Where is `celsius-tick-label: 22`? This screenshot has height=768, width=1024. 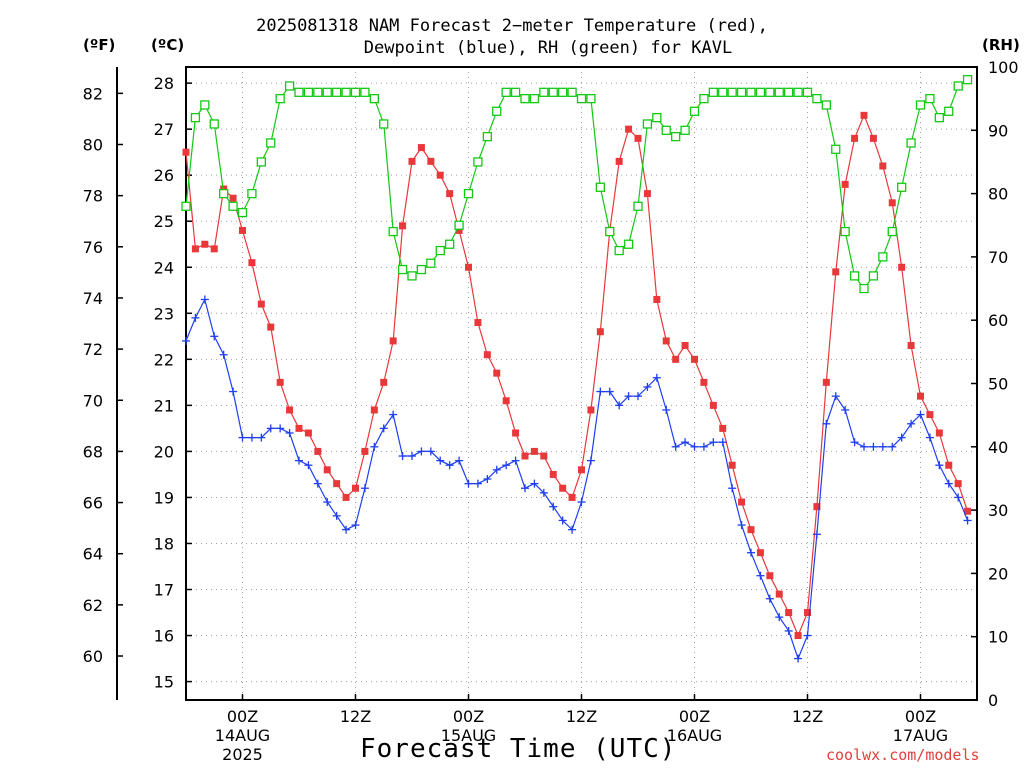 celsius-tick-label: 22 is located at coordinates (164, 359).